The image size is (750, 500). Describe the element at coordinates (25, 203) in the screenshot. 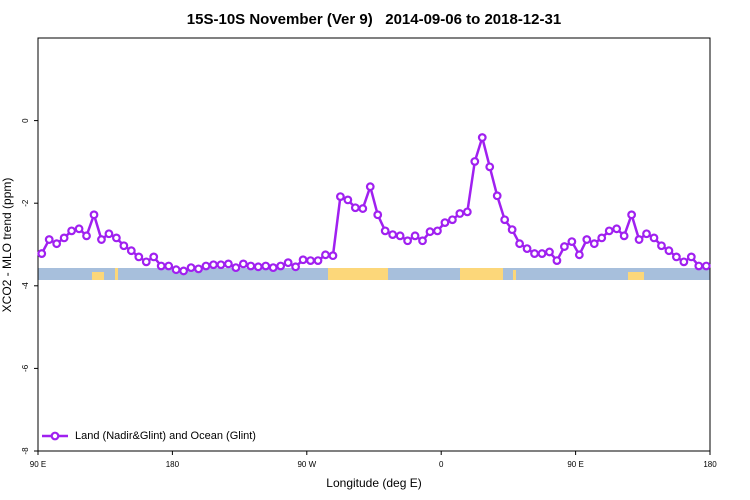

I see `y-tick-label: -2` at that location.